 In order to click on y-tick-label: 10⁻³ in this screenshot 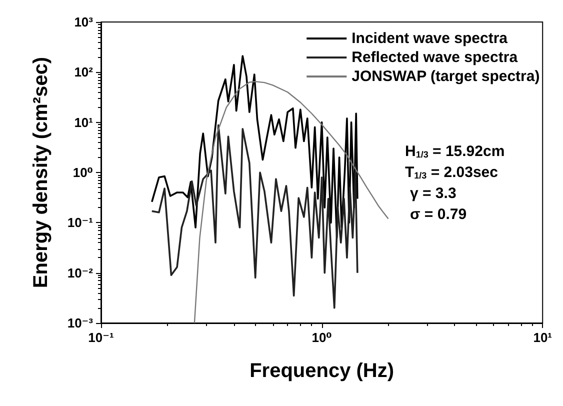, I will do `click(80, 323)`.